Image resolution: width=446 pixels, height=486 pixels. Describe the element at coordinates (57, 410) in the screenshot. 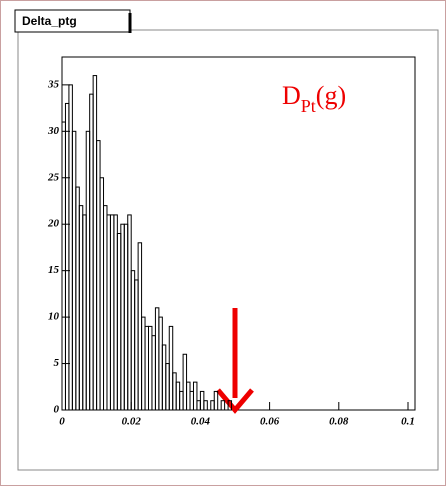

I see `y-tick-label: 0` at that location.